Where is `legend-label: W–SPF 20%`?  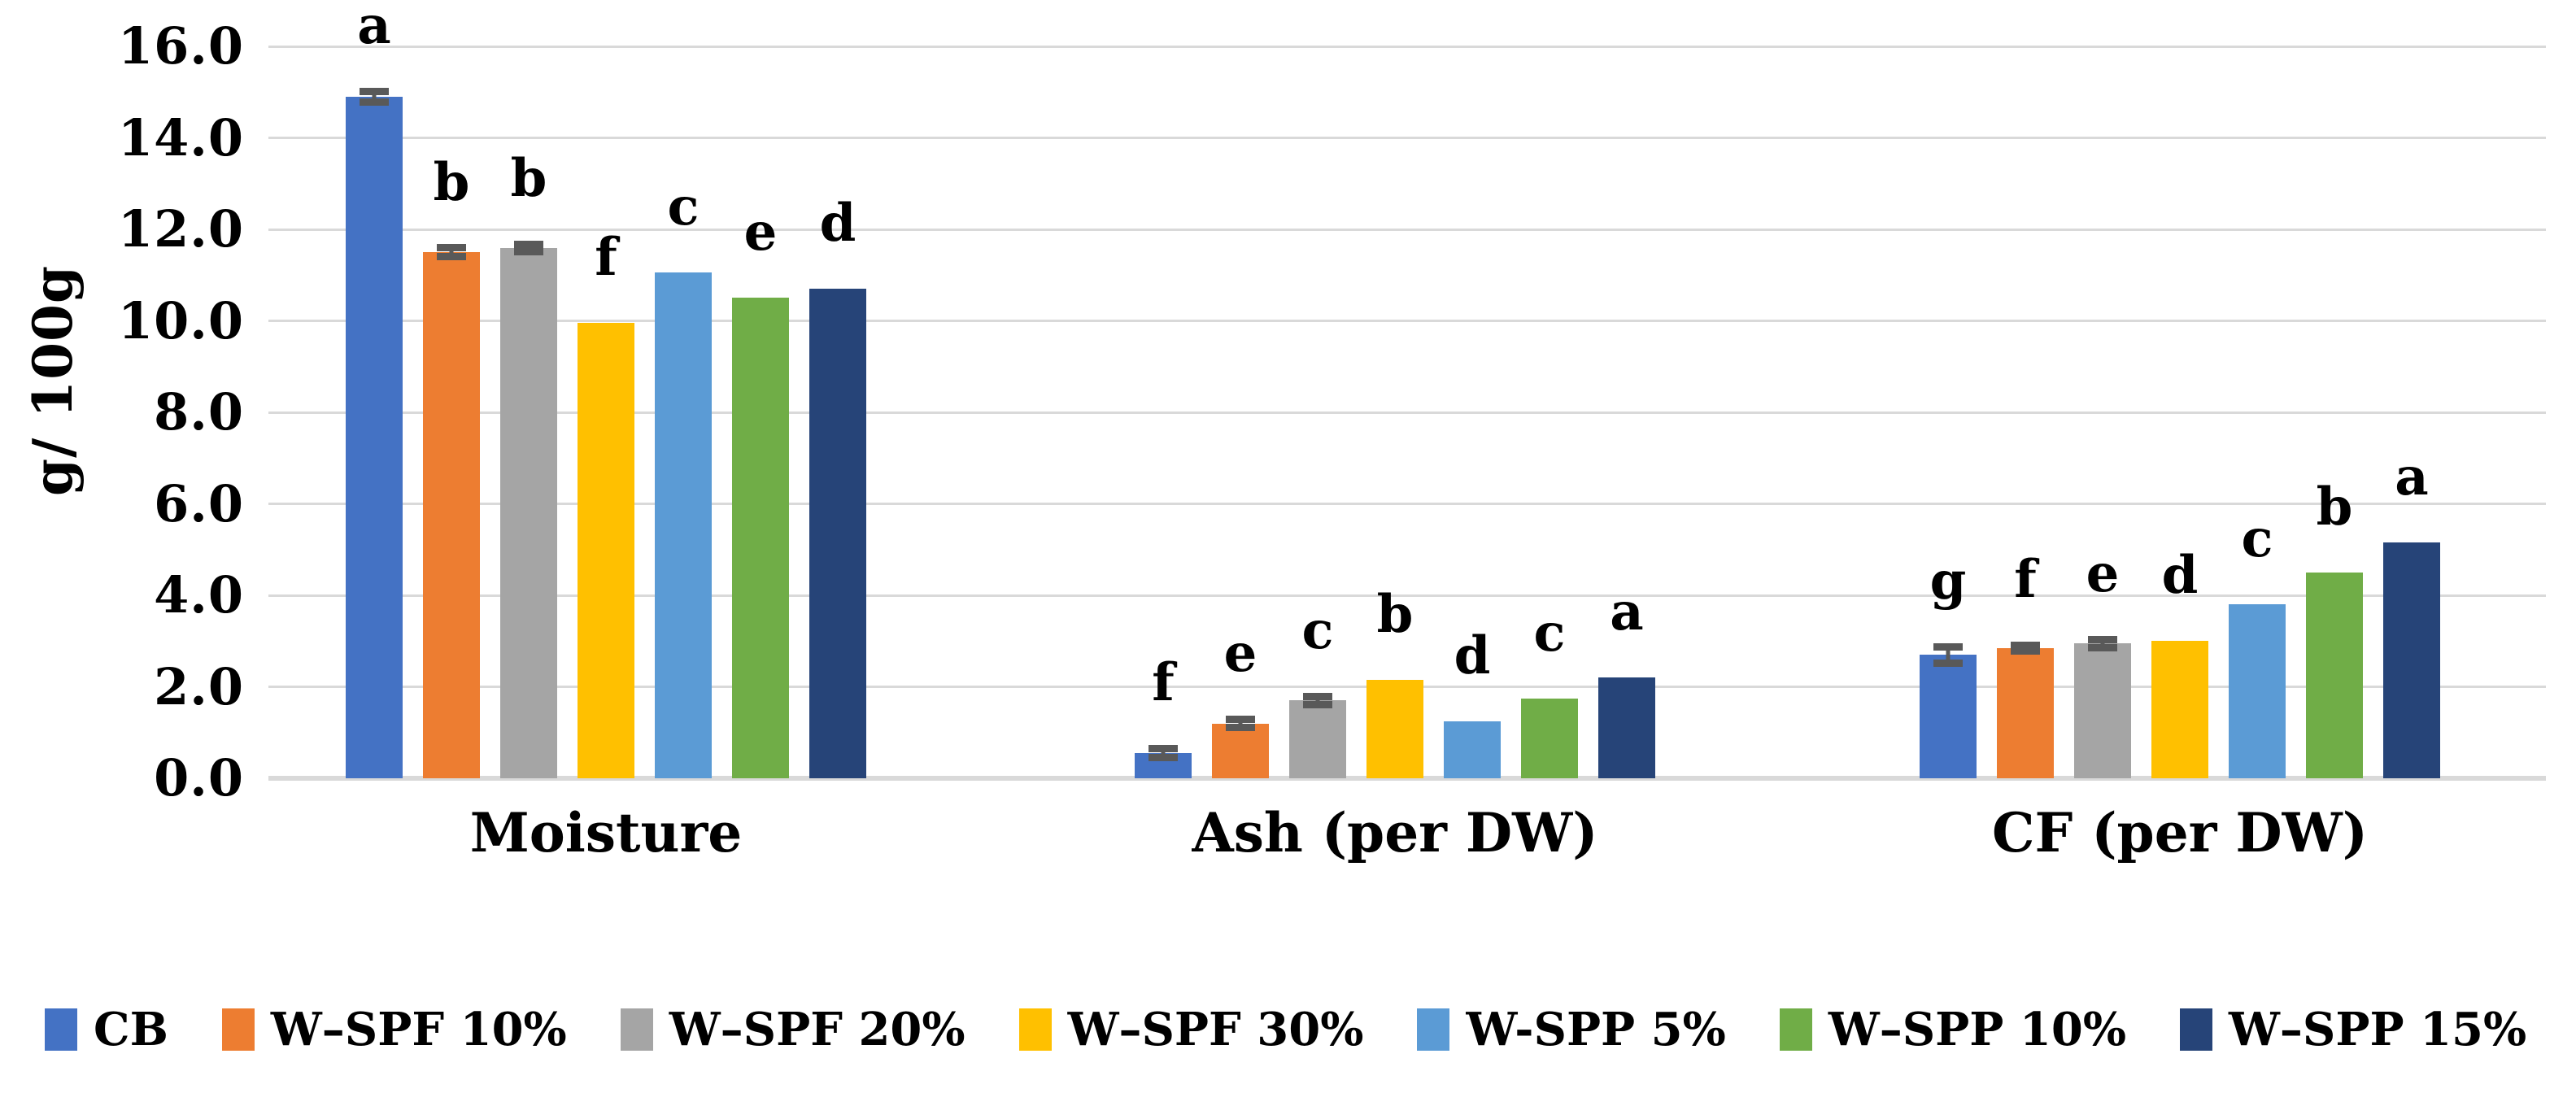
legend-label: W–SPF 20% is located at coordinates (817, 1029).